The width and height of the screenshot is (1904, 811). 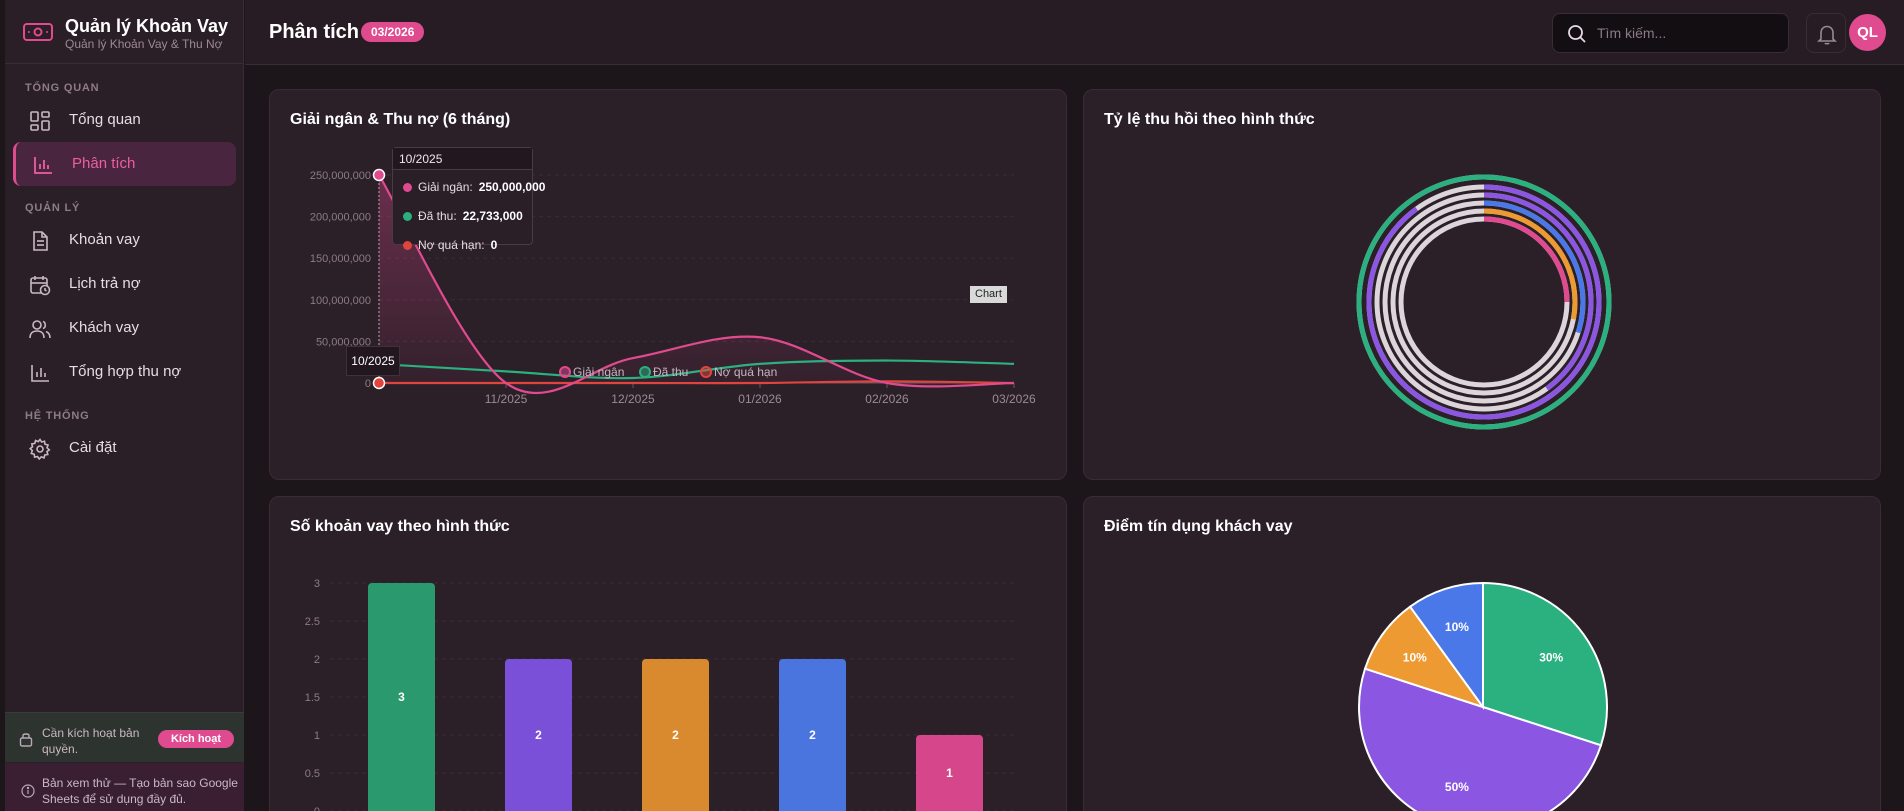 What do you see at coordinates (340, 259) in the screenshot?
I see `y-tick-label: 150,000,000` at bounding box center [340, 259].